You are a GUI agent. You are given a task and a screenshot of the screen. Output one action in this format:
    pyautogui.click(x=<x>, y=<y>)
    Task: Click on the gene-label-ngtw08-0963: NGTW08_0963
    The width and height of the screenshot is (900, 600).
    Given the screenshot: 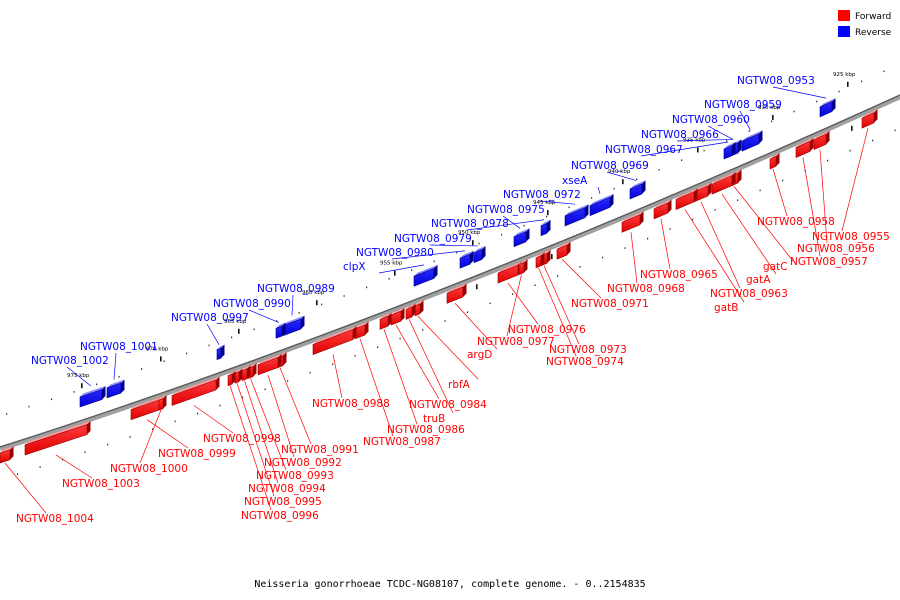 What is the action you would take?
    pyautogui.click(x=749, y=294)
    